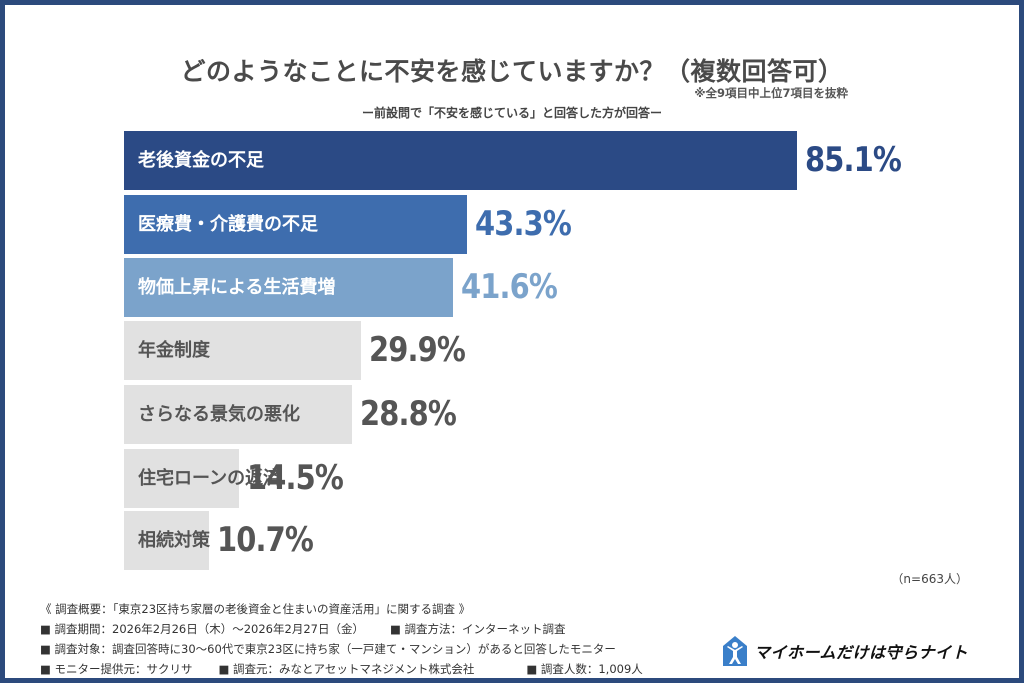  I want to click on value-label: 43.3%, so click(523, 224).